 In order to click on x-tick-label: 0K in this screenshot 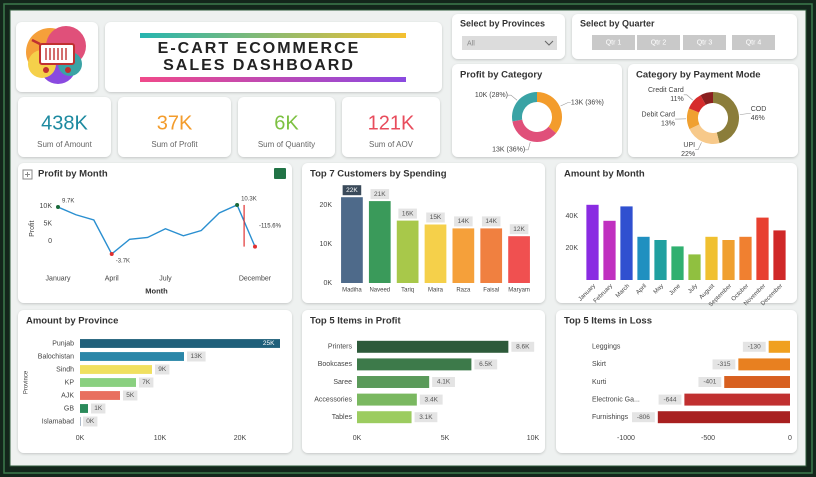, I will do `click(80, 438)`.